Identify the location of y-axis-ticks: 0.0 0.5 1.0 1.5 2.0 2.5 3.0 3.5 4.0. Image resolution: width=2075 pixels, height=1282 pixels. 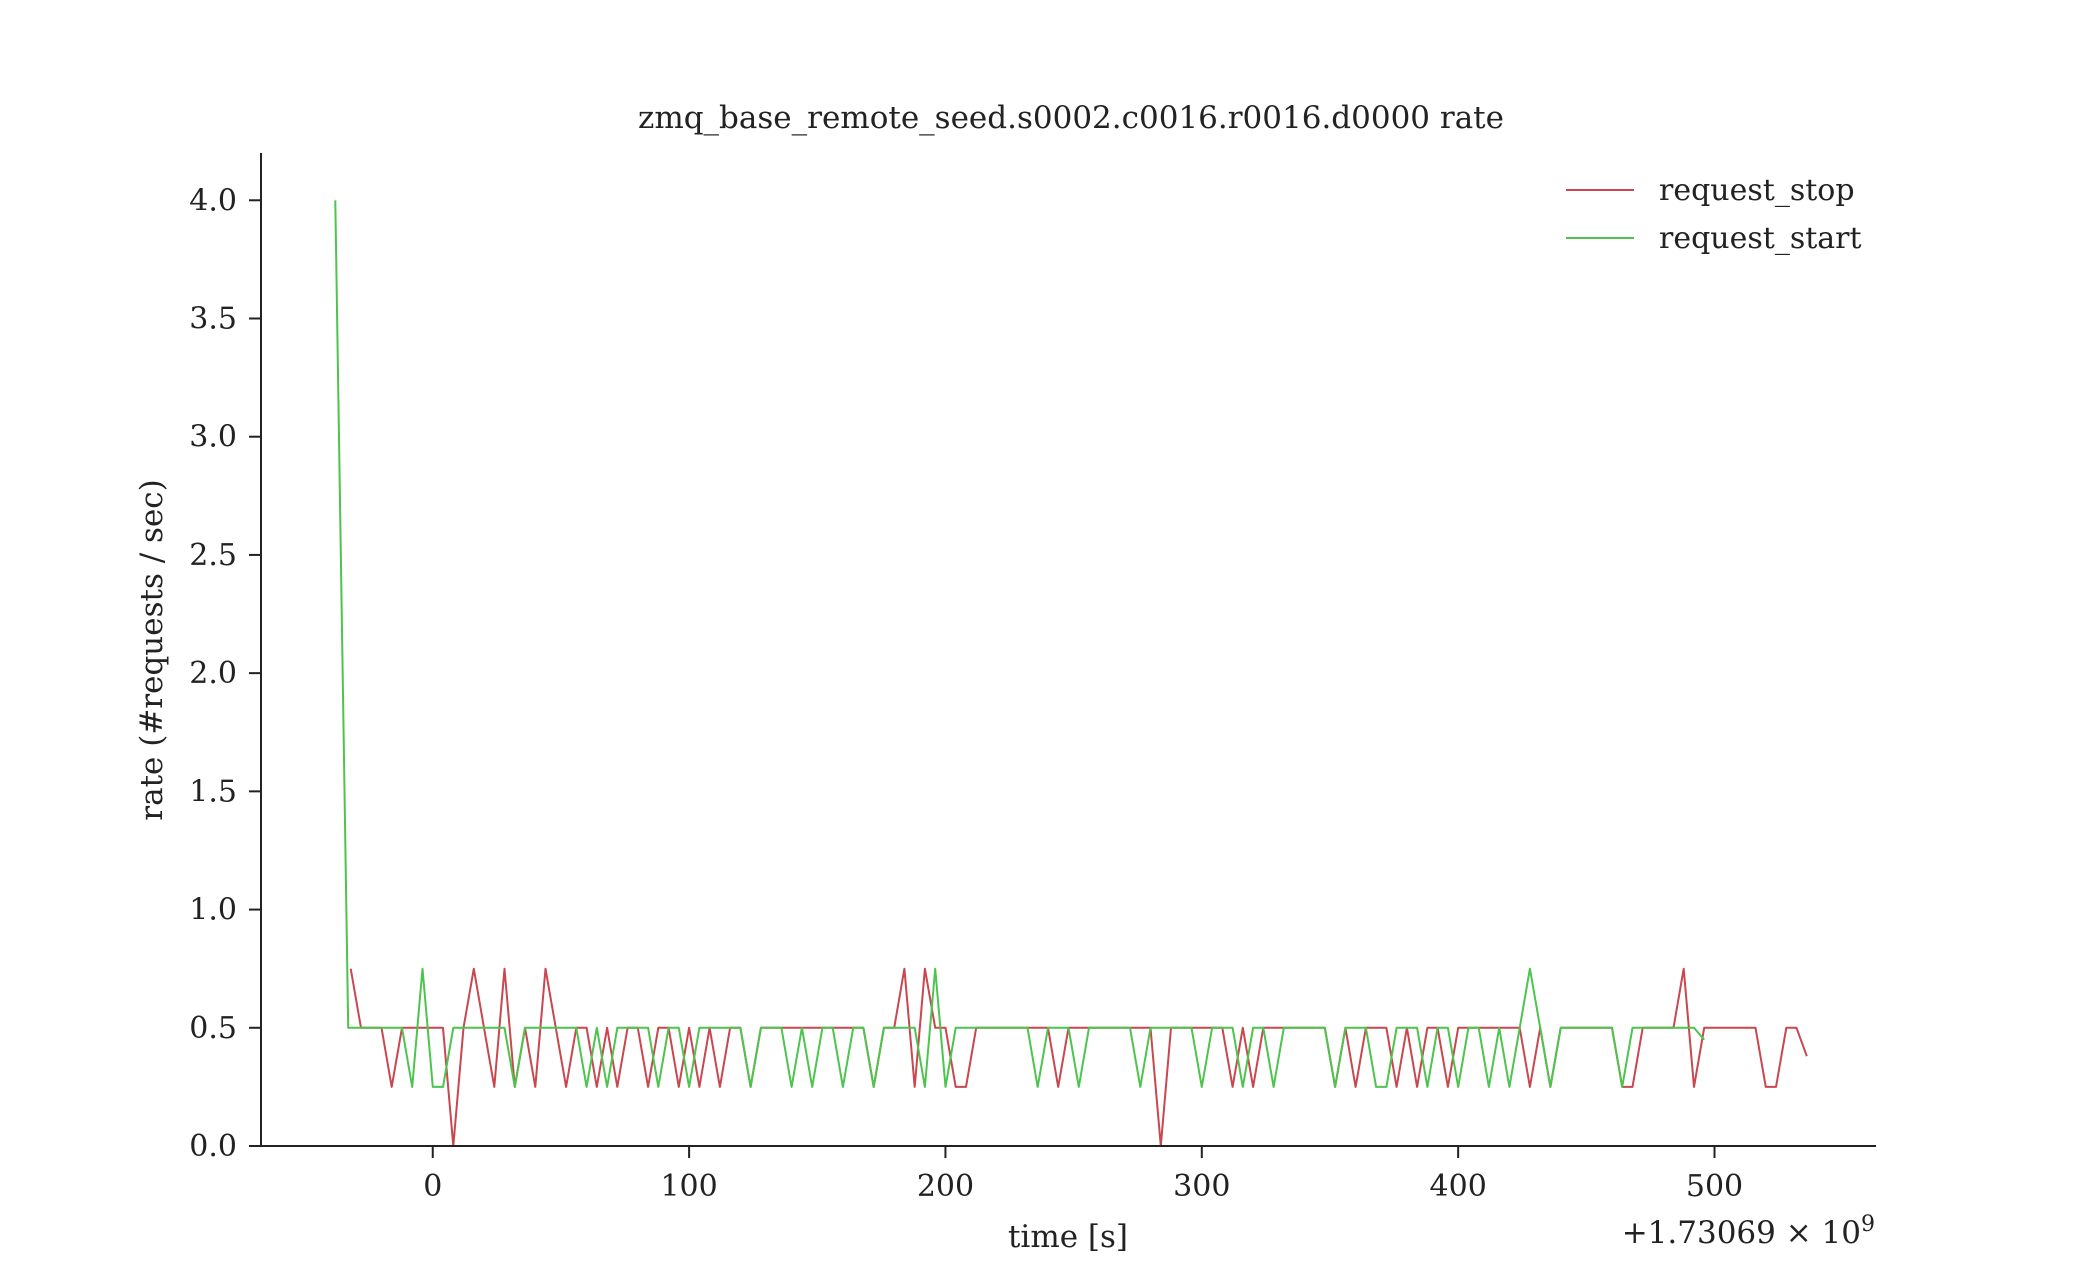
(225, 673).